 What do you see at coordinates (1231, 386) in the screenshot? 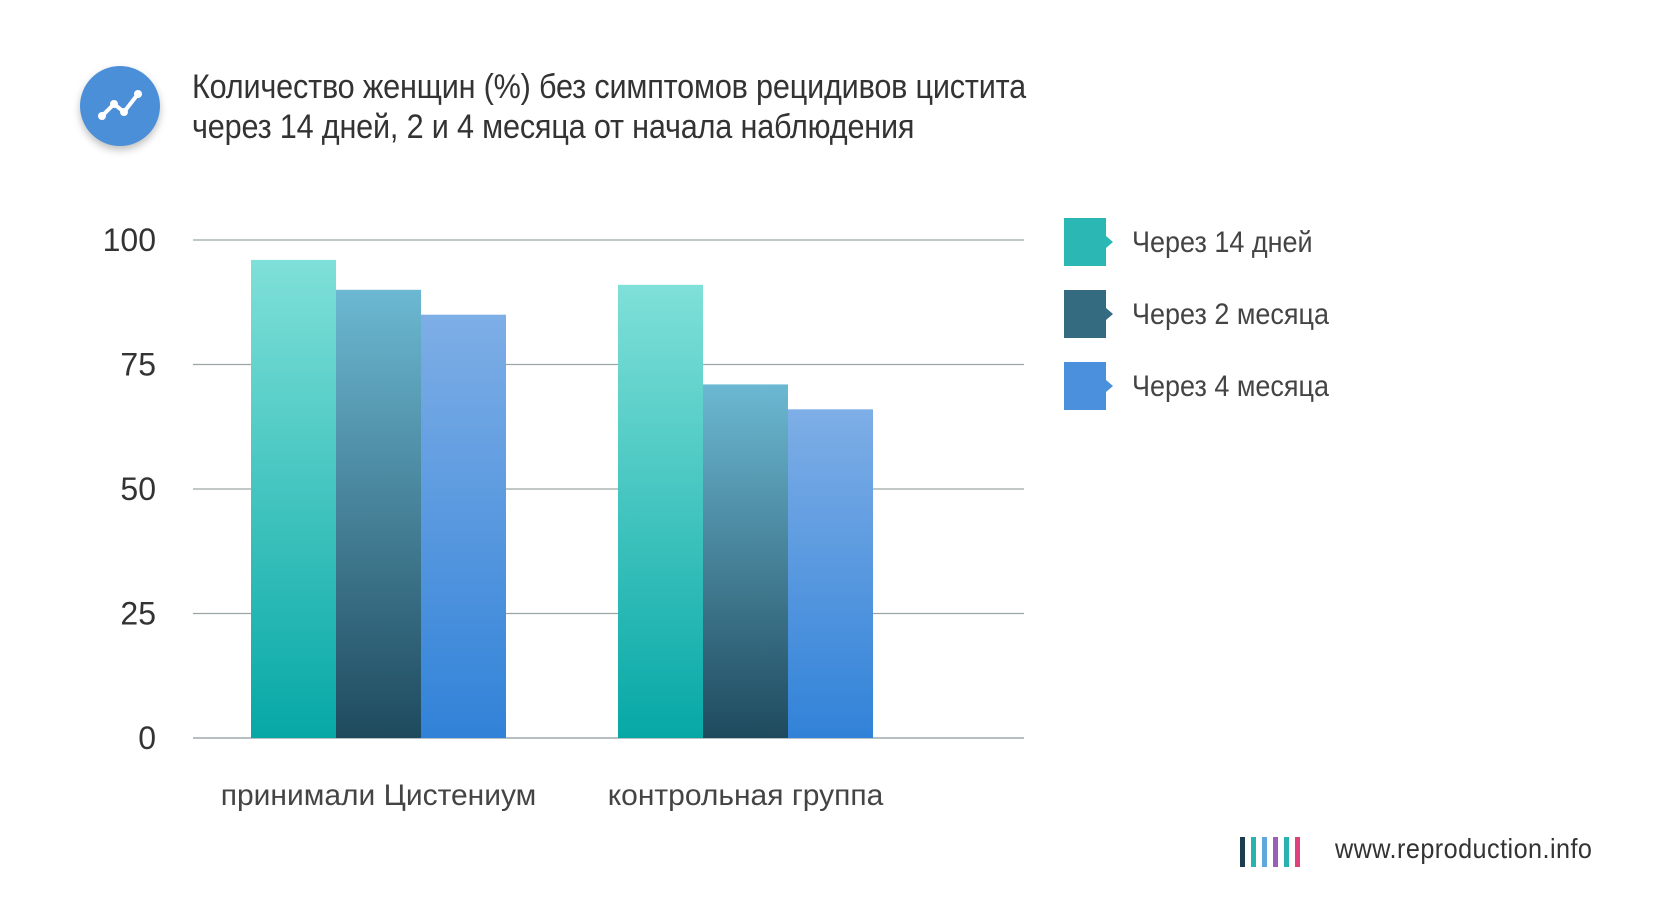
I see `legend-label-4-months: Через 4 месяца` at bounding box center [1231, 386].